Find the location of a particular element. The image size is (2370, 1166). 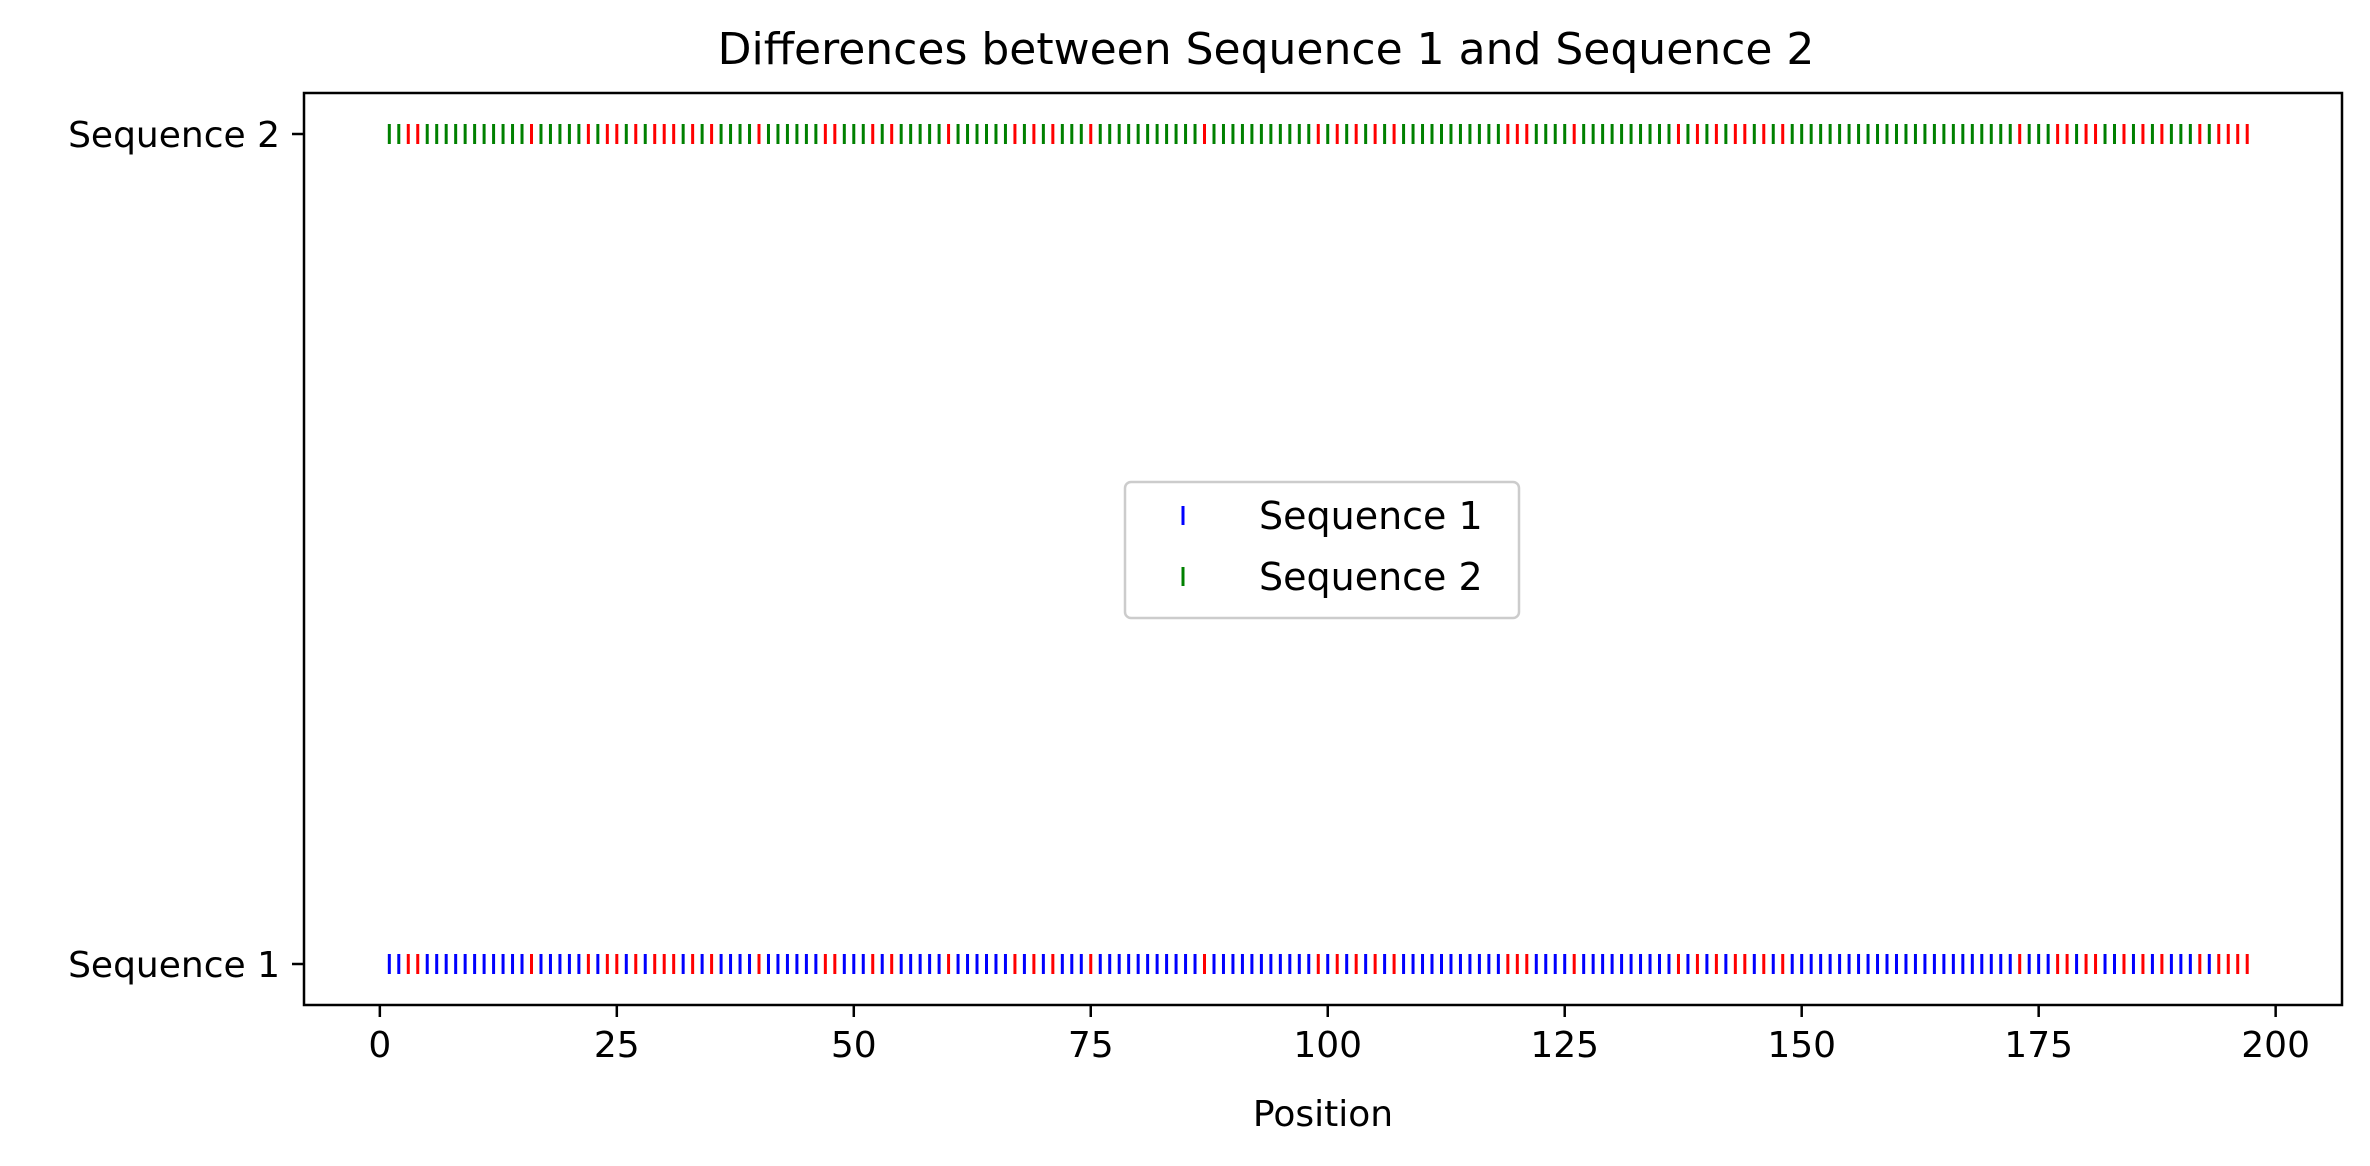

series-1-marks is located at coordinates (1318, 964).